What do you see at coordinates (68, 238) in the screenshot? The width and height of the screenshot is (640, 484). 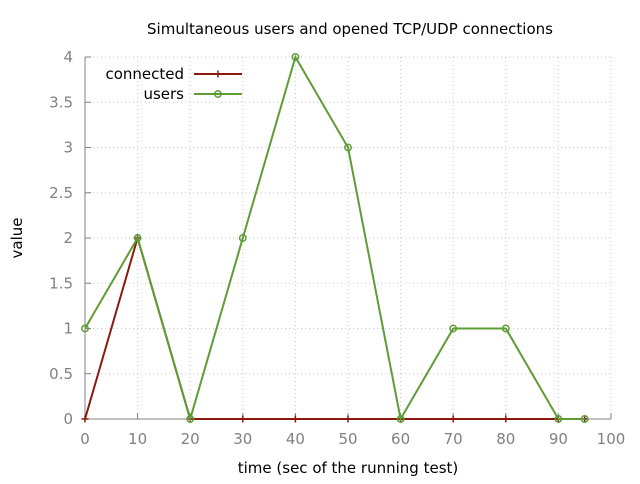 I see `y-tick-label: 2` at bounding box center [68, 238].